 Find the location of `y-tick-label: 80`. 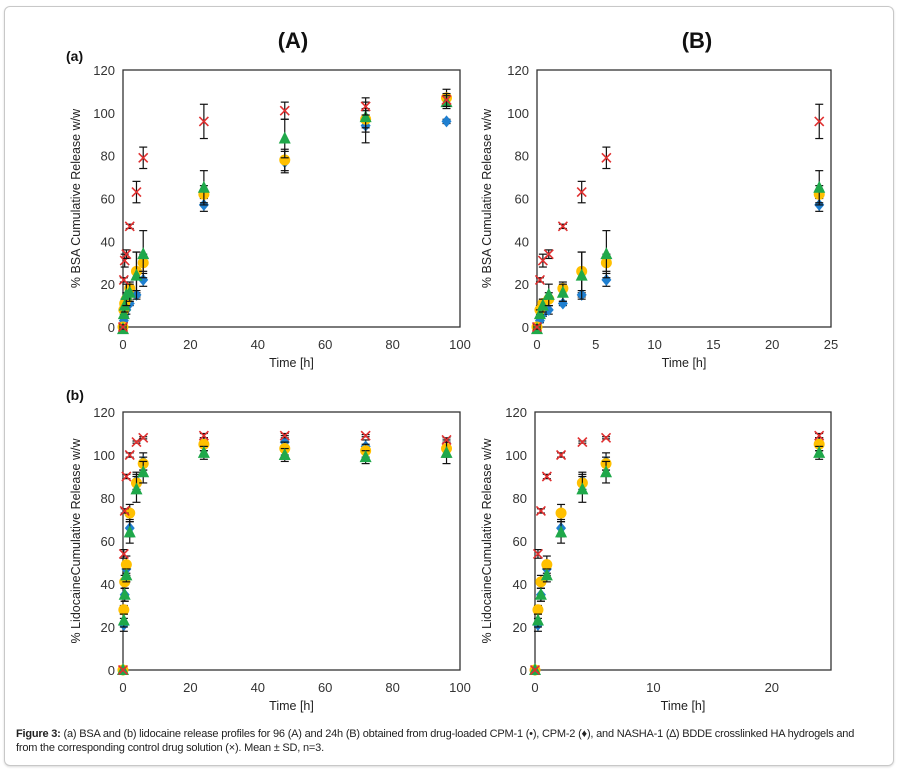

y-tick-label: 80 is located at coordinates (522, 156).